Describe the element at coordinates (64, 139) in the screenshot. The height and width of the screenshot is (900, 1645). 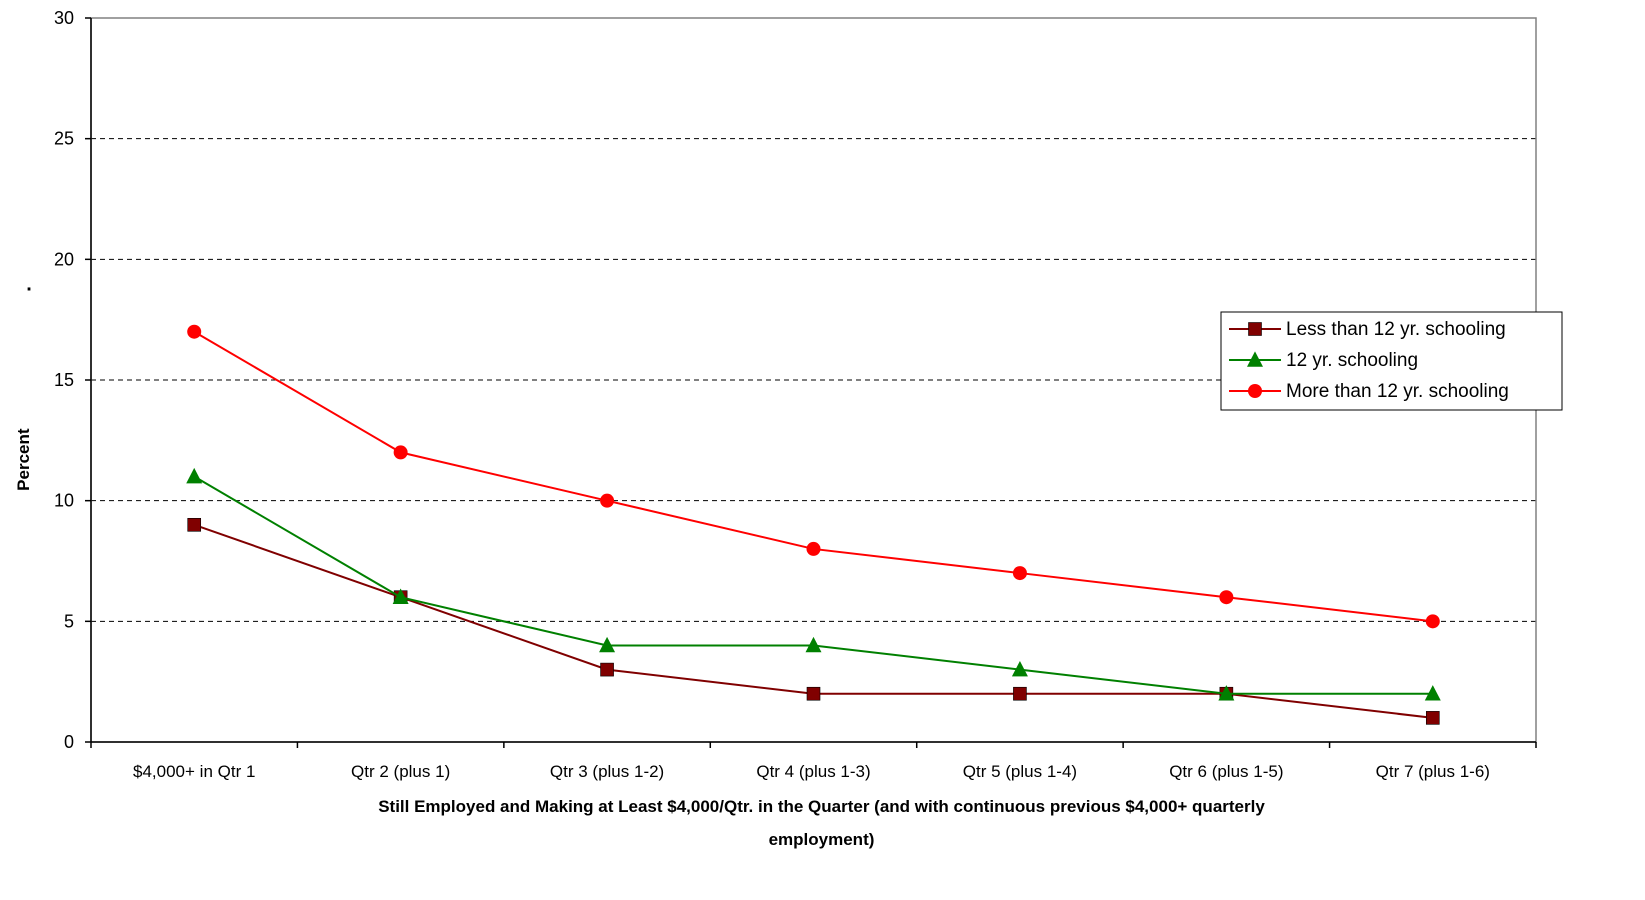
I see `y-tick-label: 25` at that location.